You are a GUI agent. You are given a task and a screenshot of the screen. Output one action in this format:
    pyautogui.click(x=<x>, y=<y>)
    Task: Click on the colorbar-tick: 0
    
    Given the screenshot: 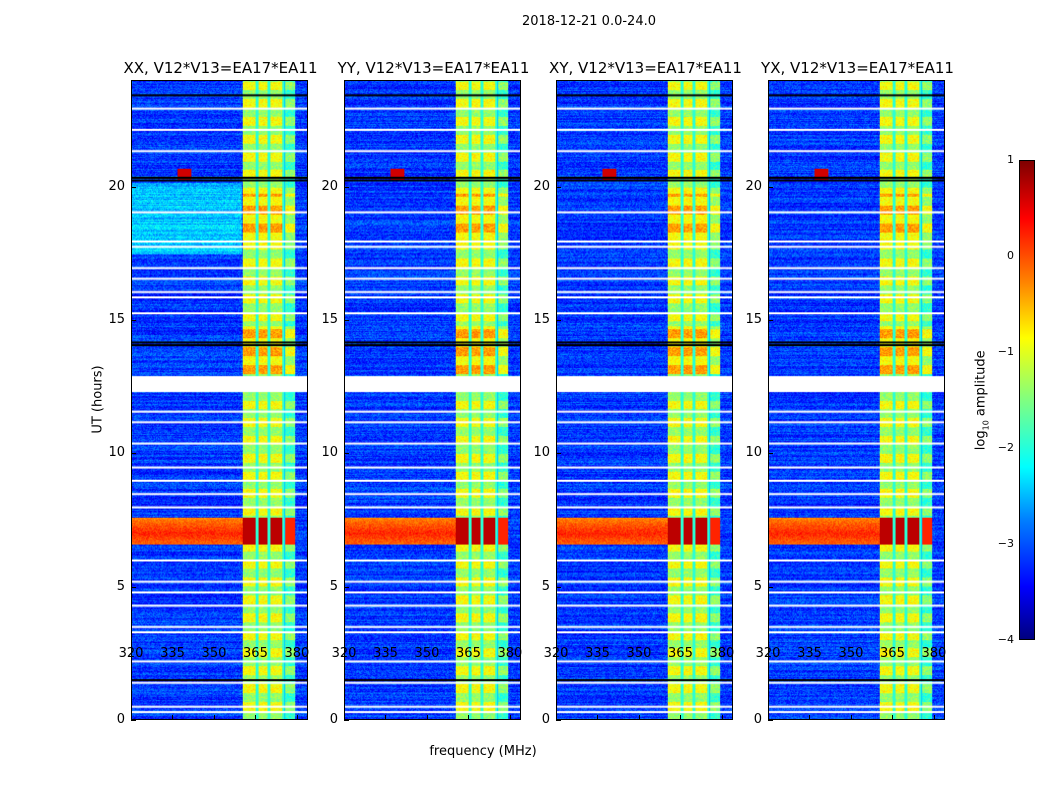 What is the action you would take?
    pyautogui.click(x=1010, y=255)
    